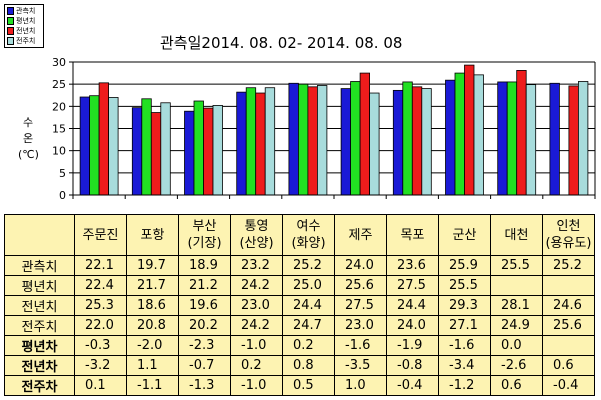  Describe the element at coordinates (24, 11) in the screenshot. I see `legend-item: 관측치` at that location.